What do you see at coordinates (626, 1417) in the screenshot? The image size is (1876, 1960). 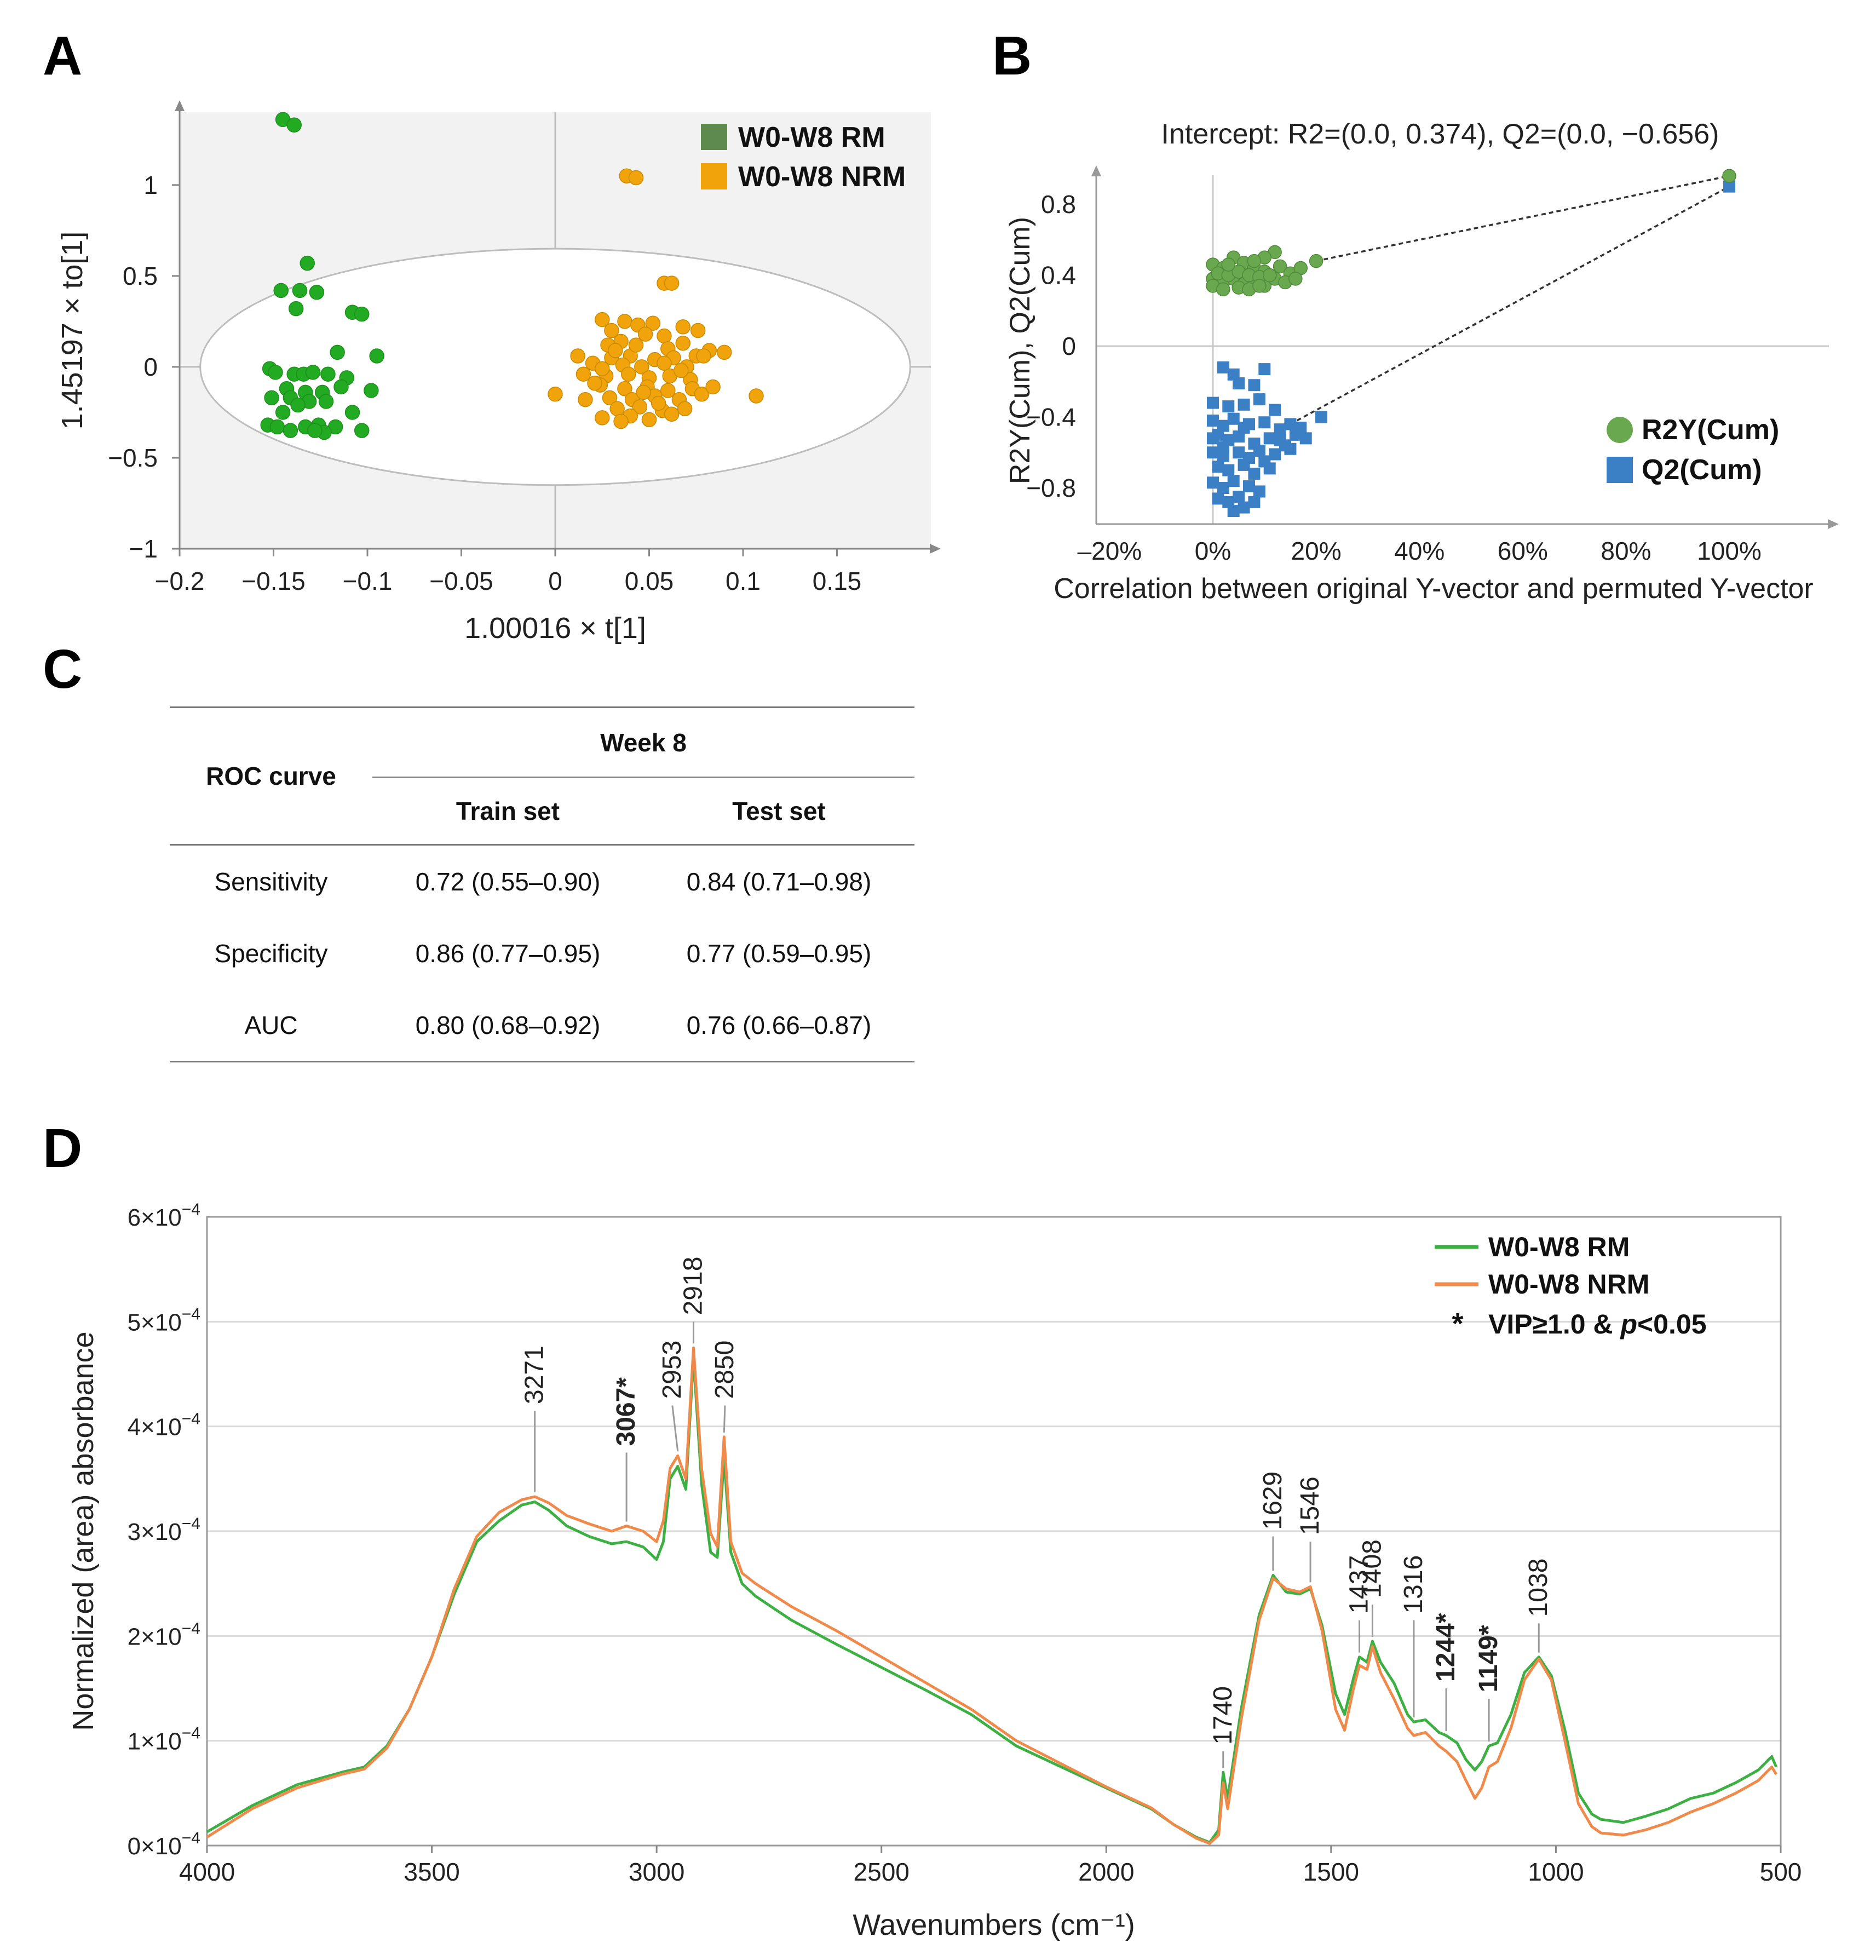 I see `annotation-value: 3067` at bounding box center [626, 1417].